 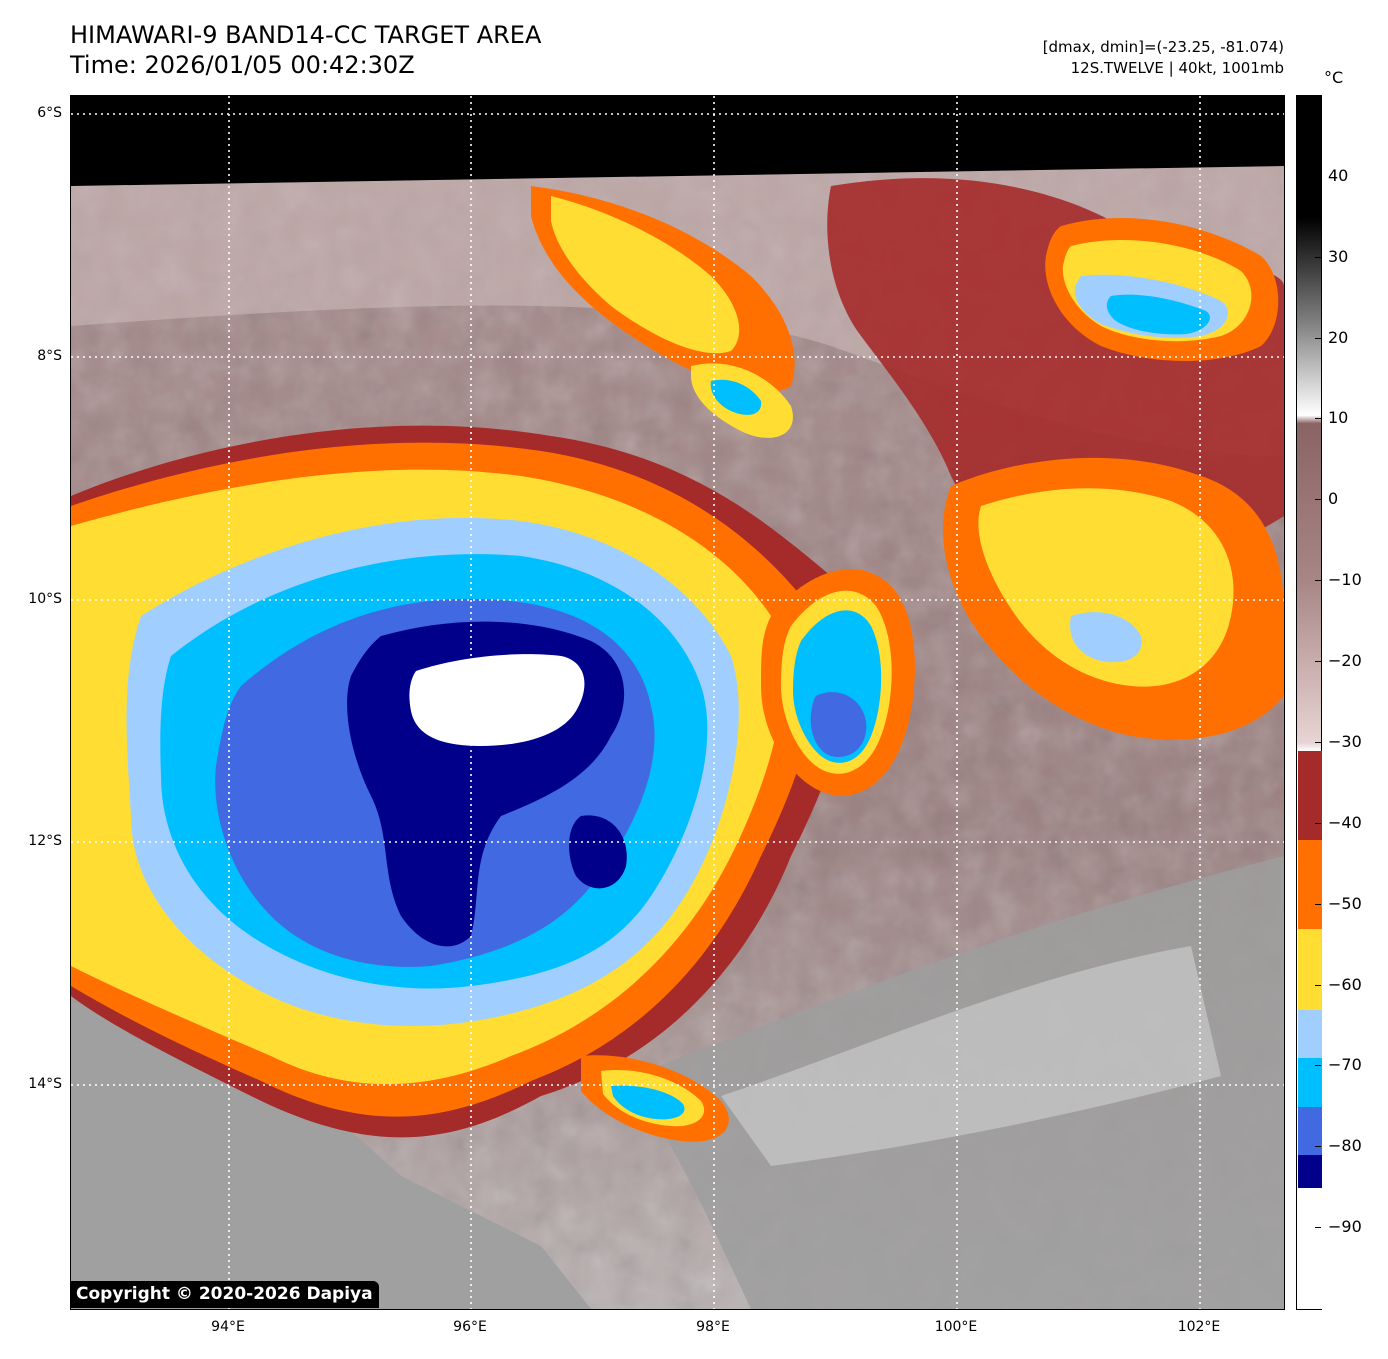 What do you see at coordinates (49, 113) in the screenshot?
I see `lat-label-6s: 6°S` at bounding box center [49, 113].